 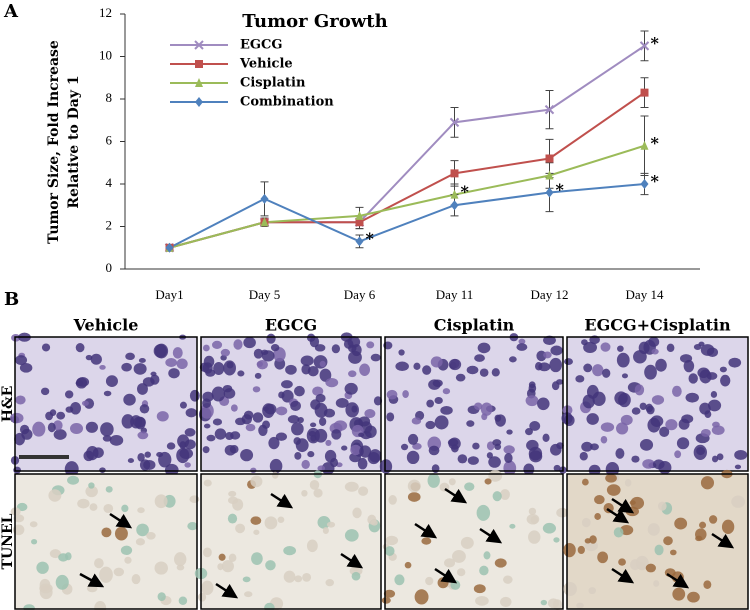 What do you see at coordinates (8, 541) in the screenshot?
I see `row-label: TUNEL` at bounding box center [8, 541].